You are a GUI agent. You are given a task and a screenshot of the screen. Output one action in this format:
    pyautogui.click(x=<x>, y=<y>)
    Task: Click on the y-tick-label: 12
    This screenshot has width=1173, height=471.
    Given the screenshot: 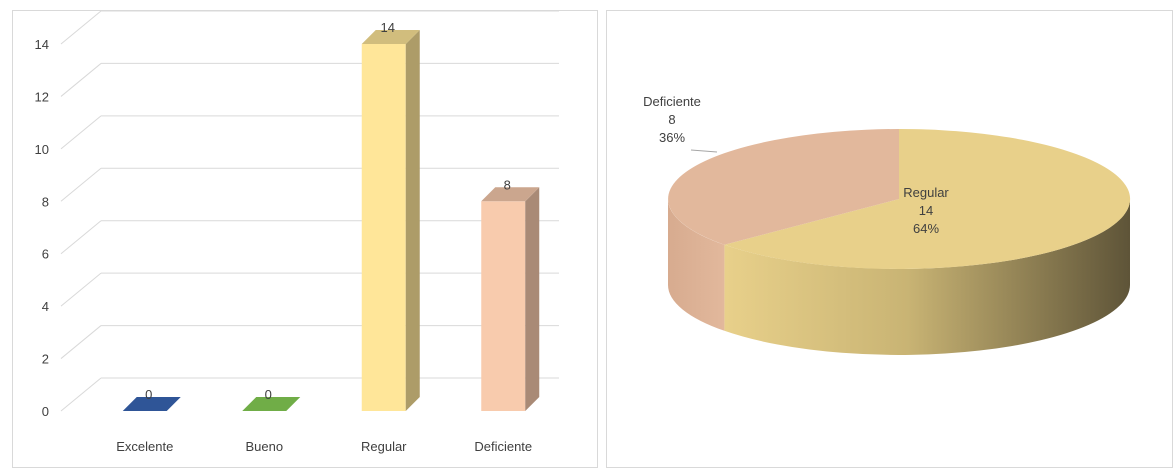 What is the action you would take?
    pyautogui.click(x=42, y=96)
    